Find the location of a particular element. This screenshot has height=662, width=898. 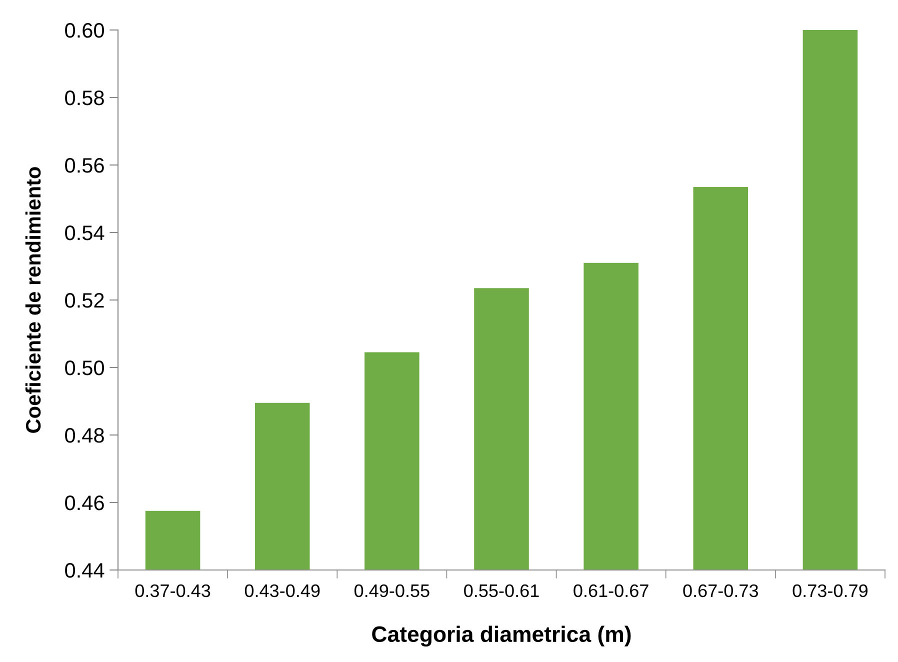

y-axis-title: Coeficiente de rendimiento is located at coordinates (33, 300).